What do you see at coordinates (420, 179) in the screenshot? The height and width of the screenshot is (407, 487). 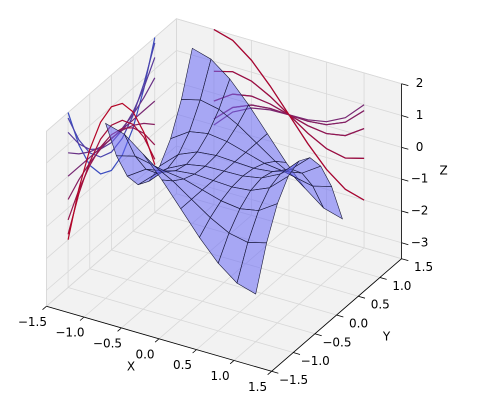 I see `z-tick-label: −1` at bounding box center [420, 179].